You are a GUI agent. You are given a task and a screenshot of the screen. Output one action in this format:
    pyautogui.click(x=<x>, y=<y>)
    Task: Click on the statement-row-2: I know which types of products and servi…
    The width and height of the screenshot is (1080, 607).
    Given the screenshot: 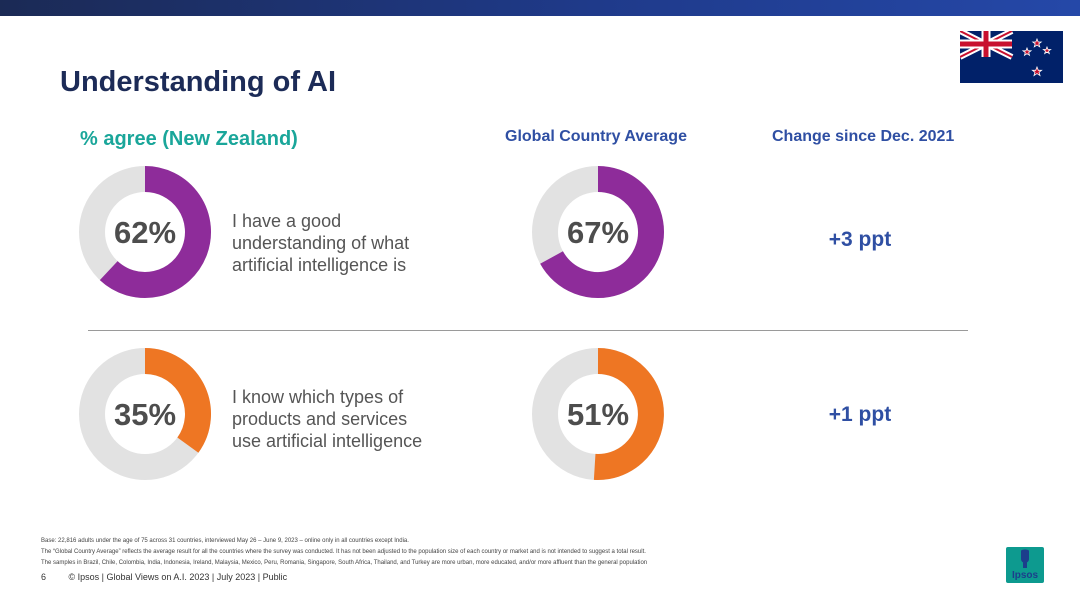 What is the action you would take?
    pyautogui.click(x=352, y=419)
    